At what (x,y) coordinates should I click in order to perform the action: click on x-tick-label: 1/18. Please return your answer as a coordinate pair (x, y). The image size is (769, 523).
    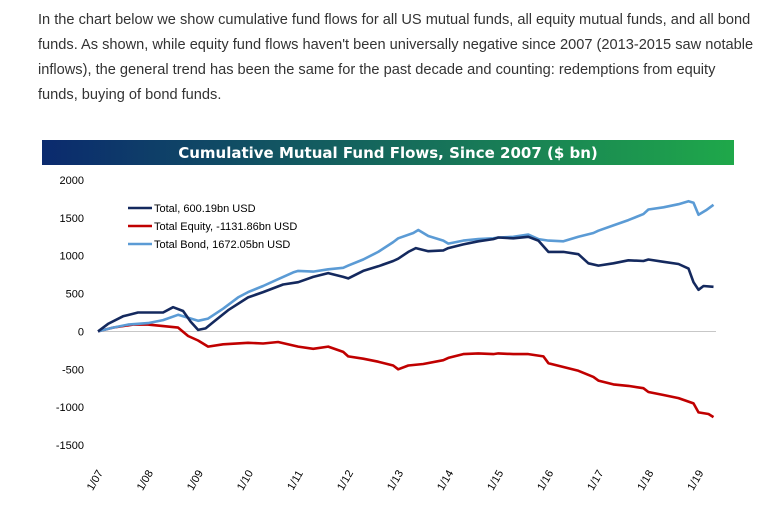
    Looking at the image, I should click on (645, 480).